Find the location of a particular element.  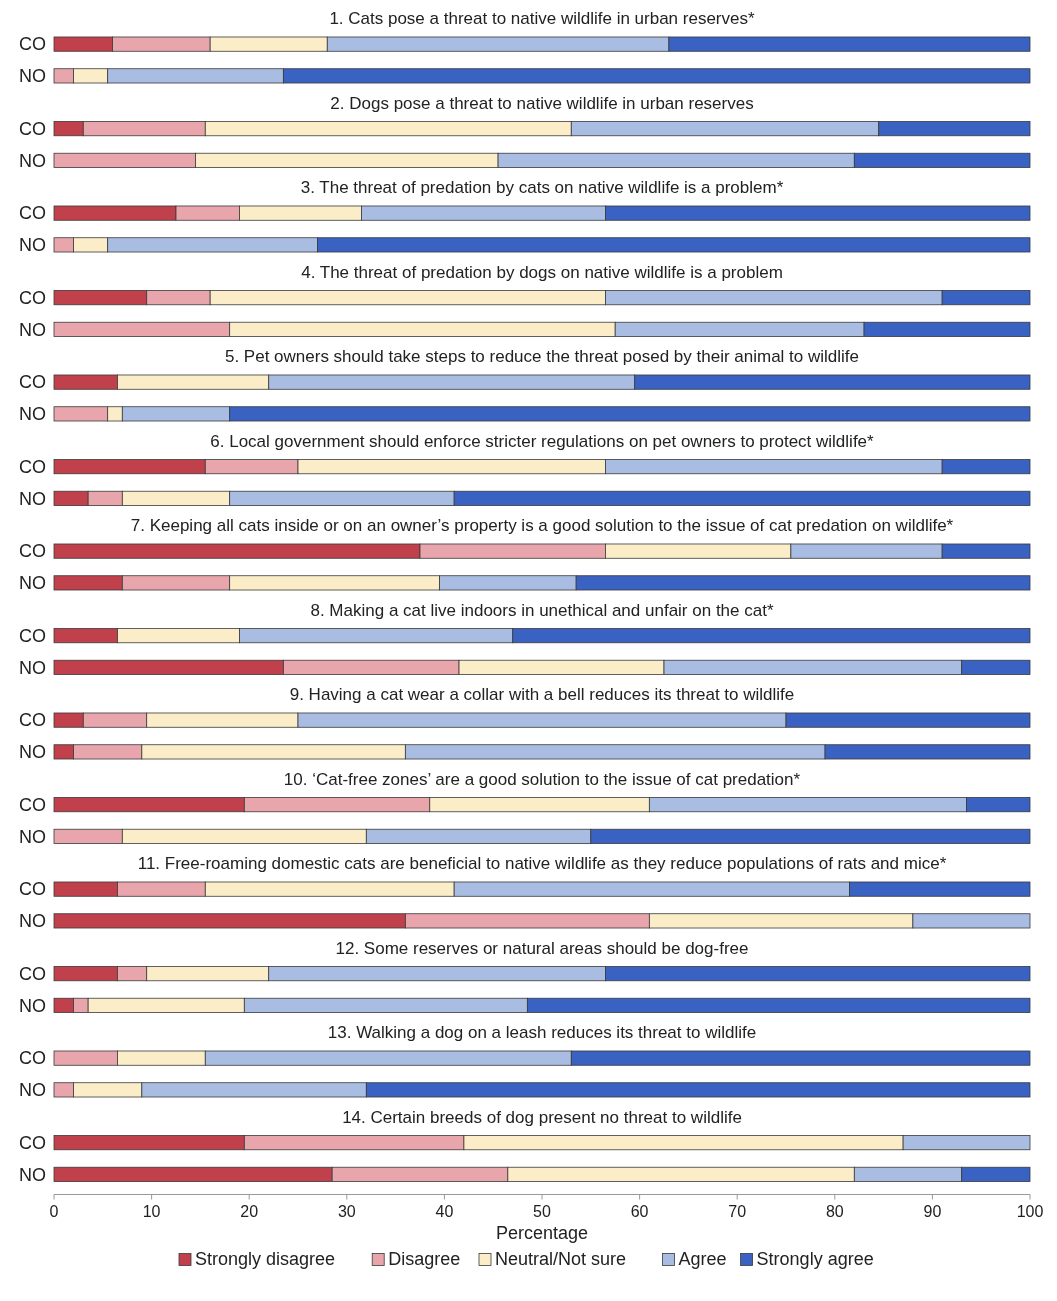

chart-title: 14. Certain breeds of dog present no threat to wildlife is located at coordinates (542, 1117).